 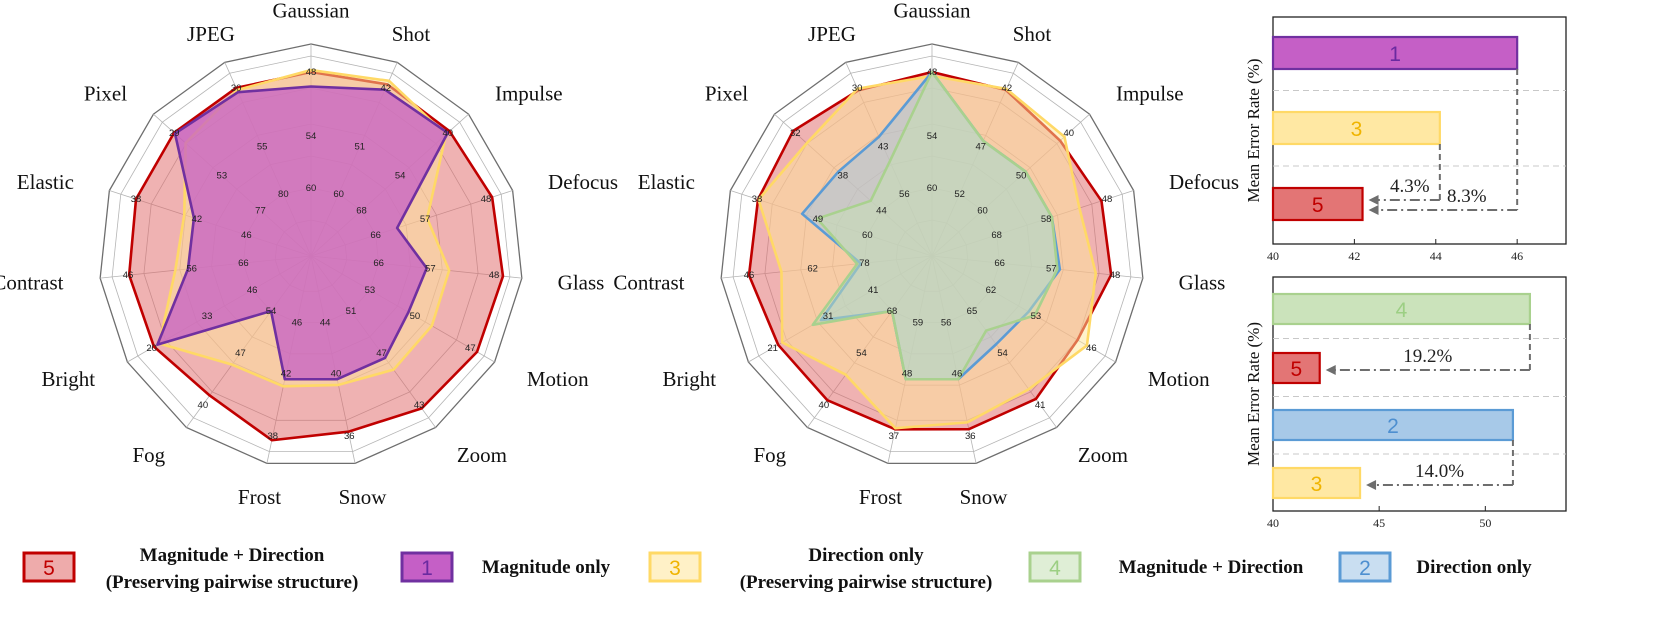 What do you see at coordinates (1273, 256) in the screenshot?
I see `x-tick-label: 40` at bounding box center [1273, 256].